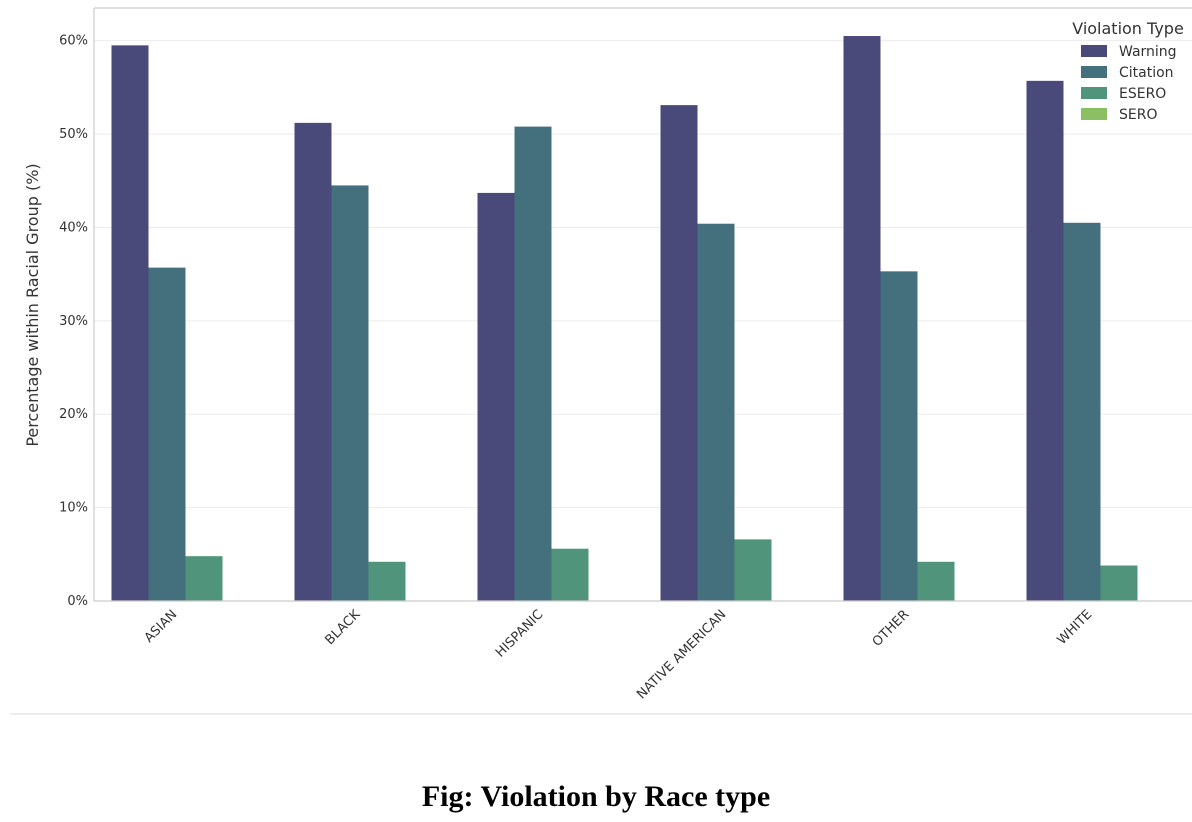 This screenshot has height=822, width=1192. What do you see at coordinates (167, 434) in the screenshot?
I see `bar-citation-asian` at bounding box center [167, 434].